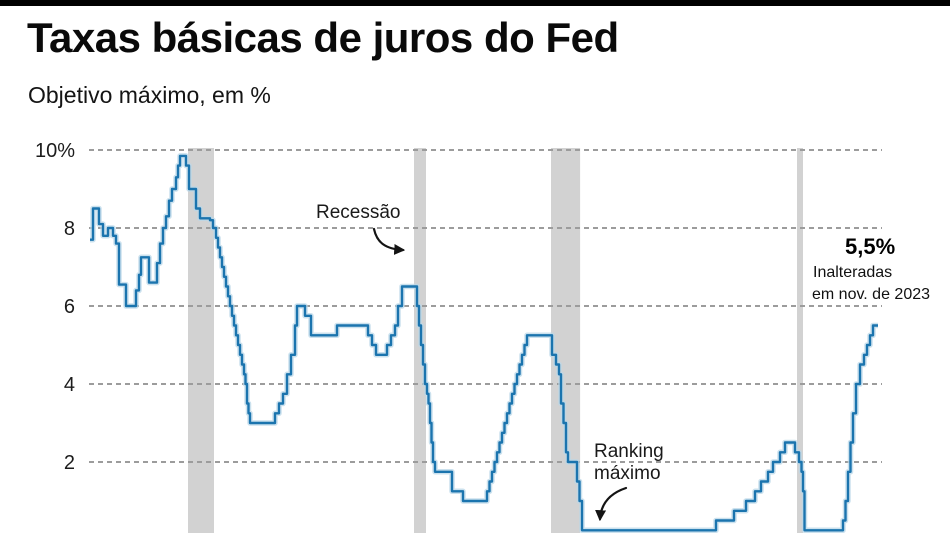  I want to click on current-rate-note-line2: em nov. de 2023, so click(871, 294).